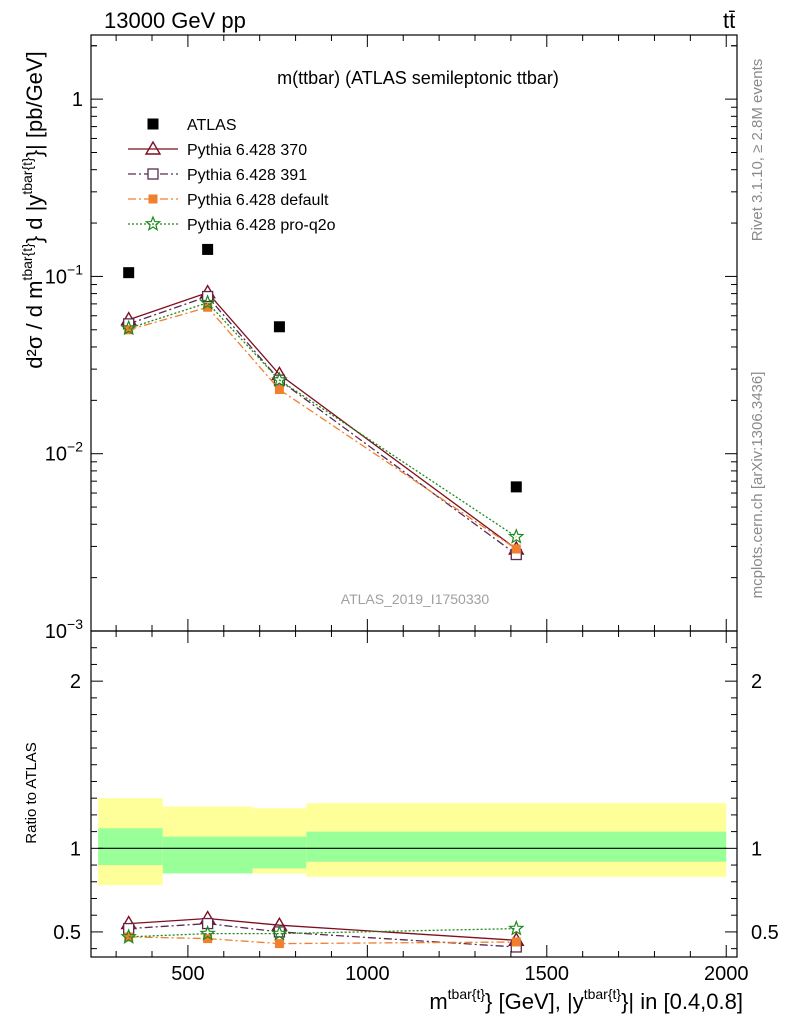  Describe the element at coordinates (34, 219) in the screenshot. I see `main-y-label-part: } d |y` at that location.